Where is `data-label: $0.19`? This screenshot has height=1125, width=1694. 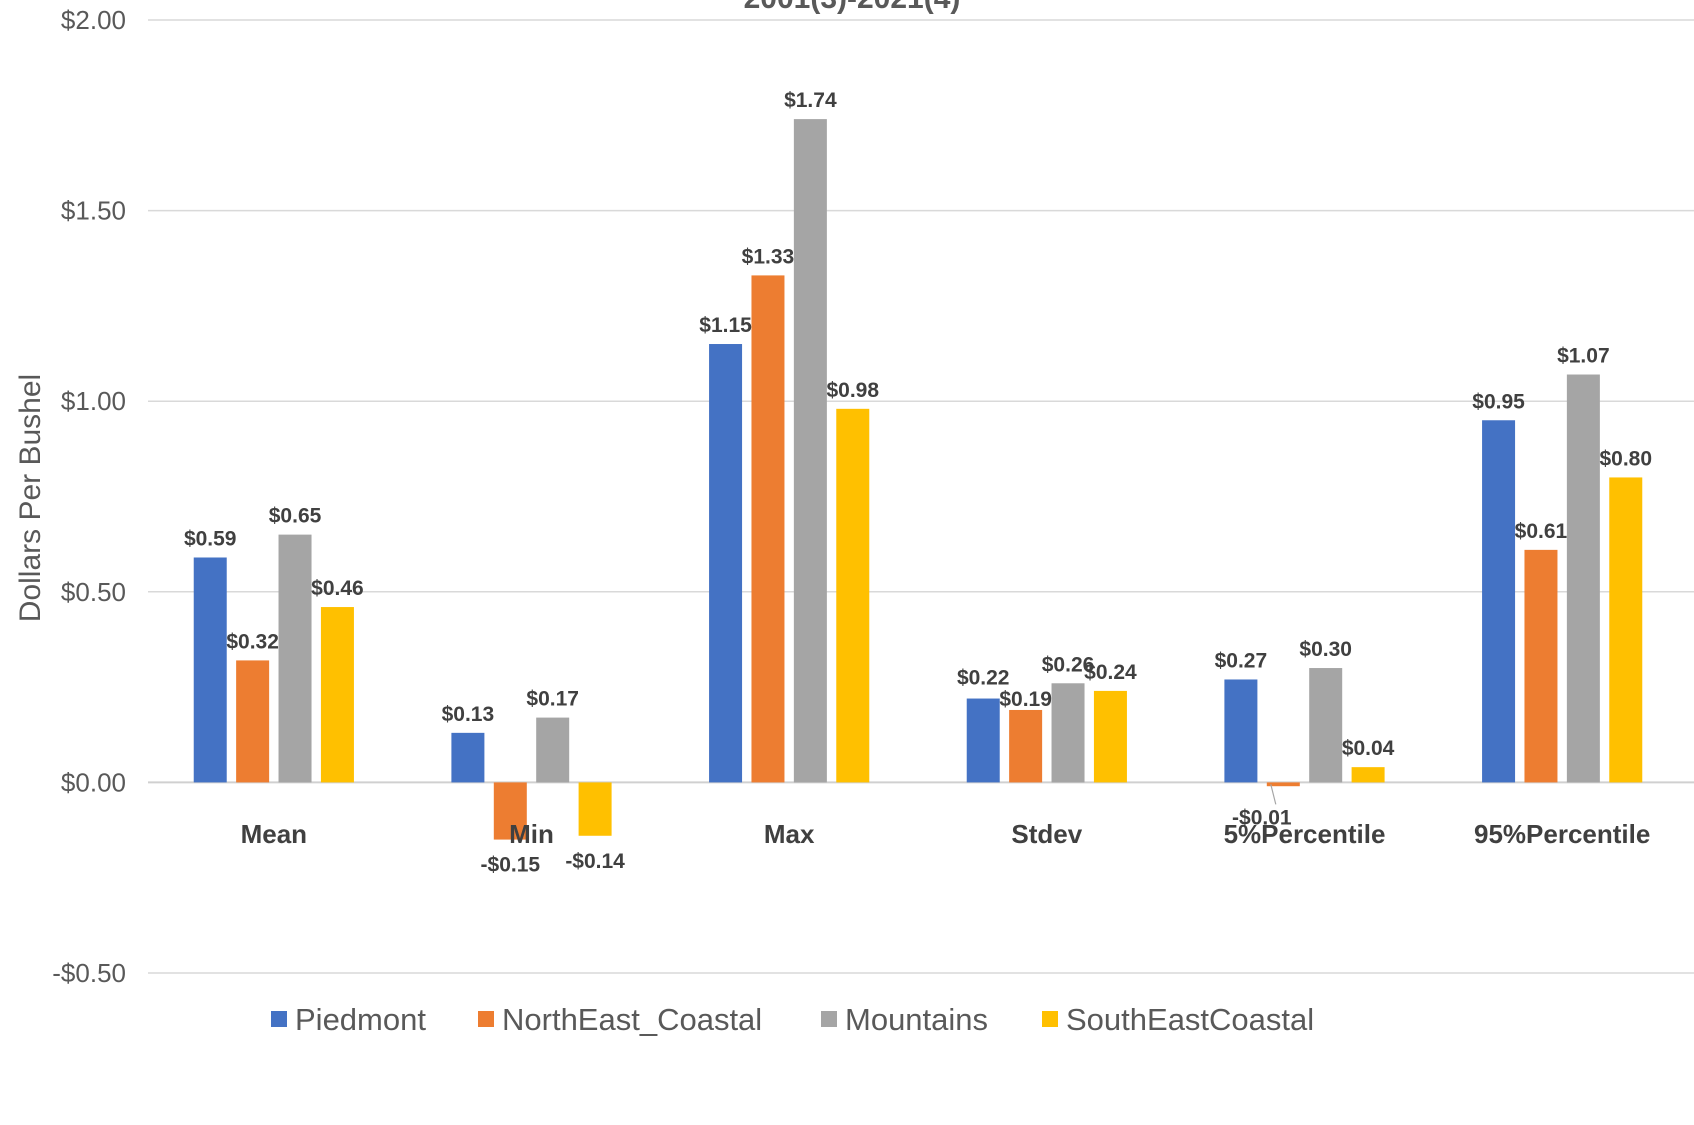
data-label: $0.19 is located at coordinates (1025, 699).